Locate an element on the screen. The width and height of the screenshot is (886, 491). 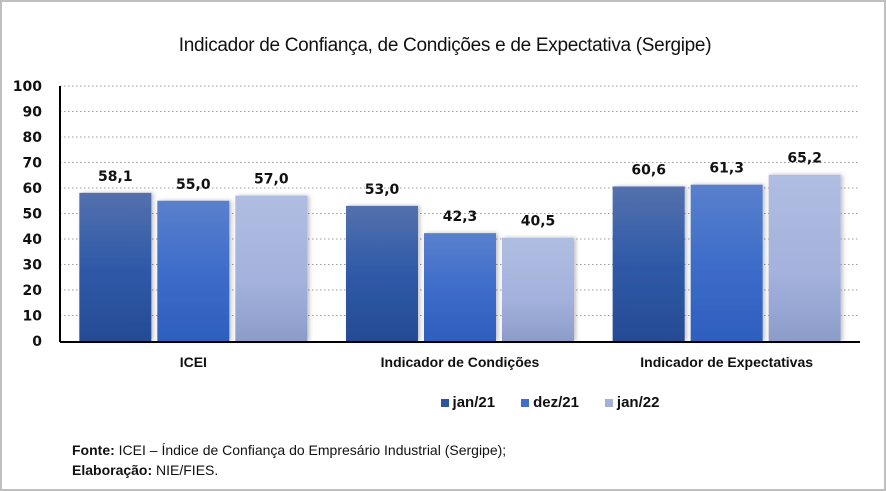
credit-text: NIE/FIES. is located at coordinates (185, 470).